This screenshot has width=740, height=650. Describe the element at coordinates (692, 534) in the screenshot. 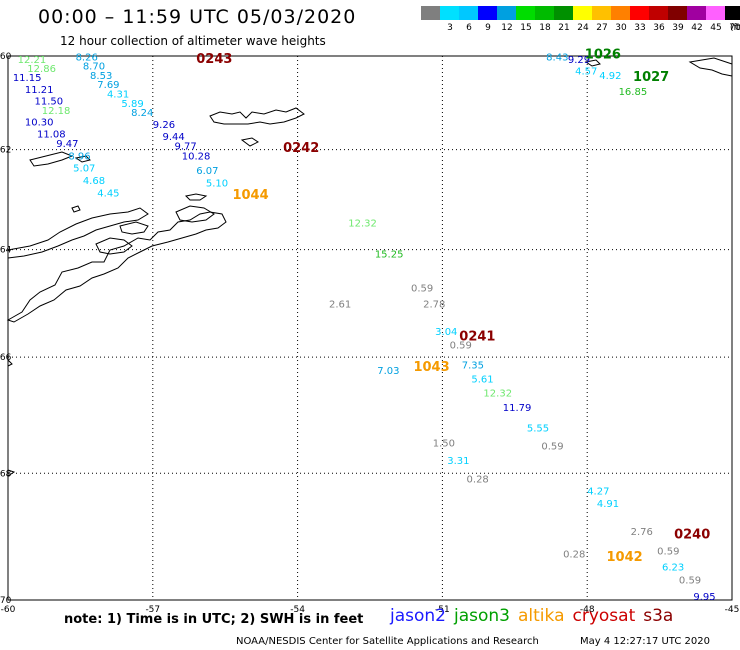

I see `pass-time-label: 0240` at that location.